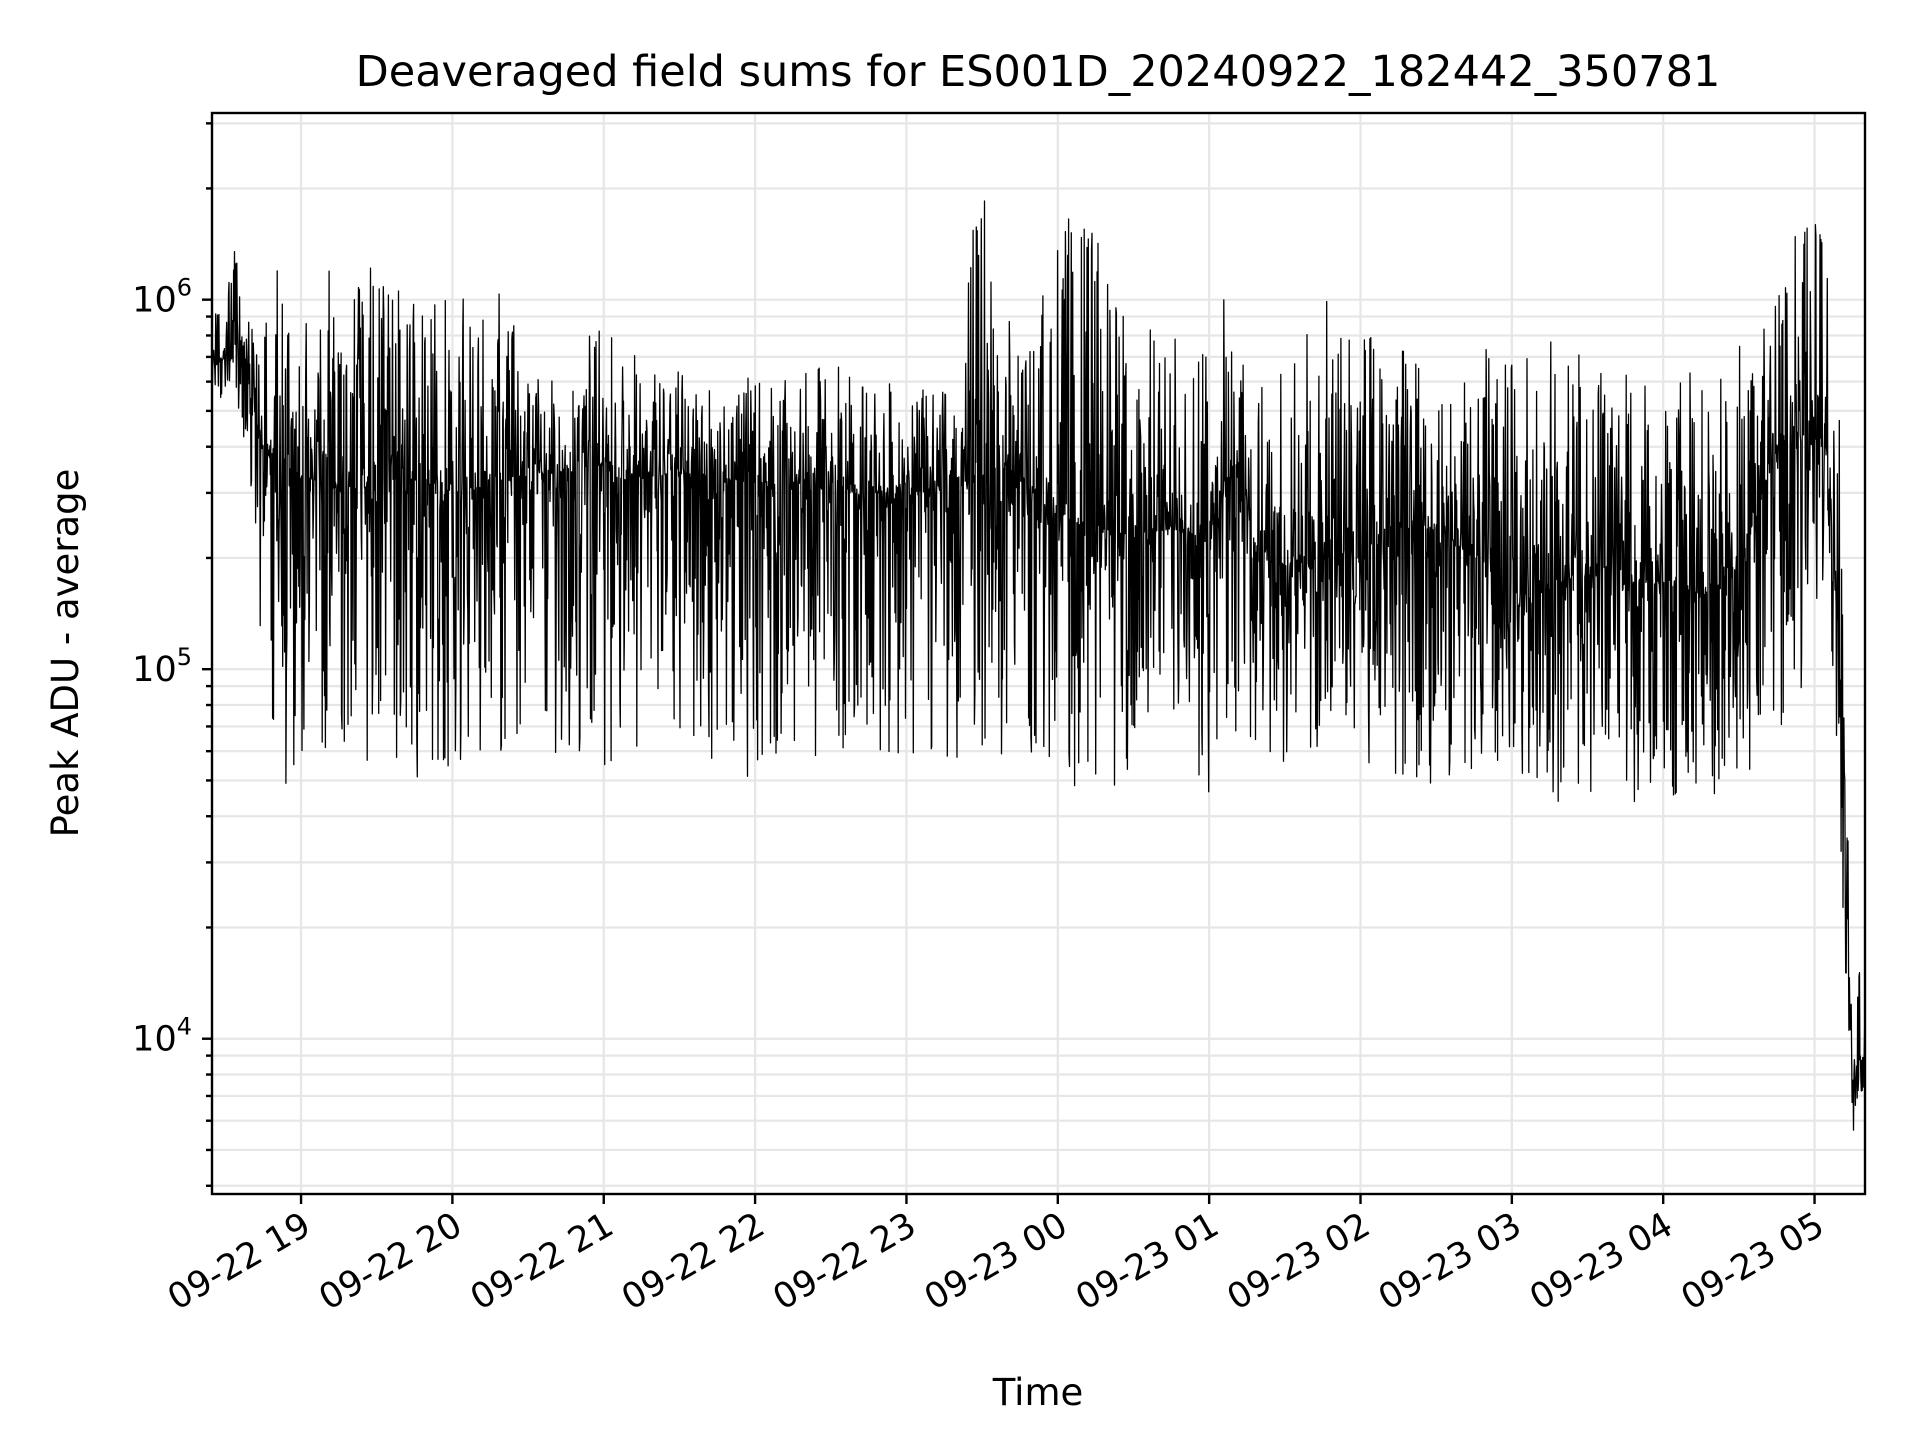  I want to click on y-tick-label: 10⁵, so click(162, 666).